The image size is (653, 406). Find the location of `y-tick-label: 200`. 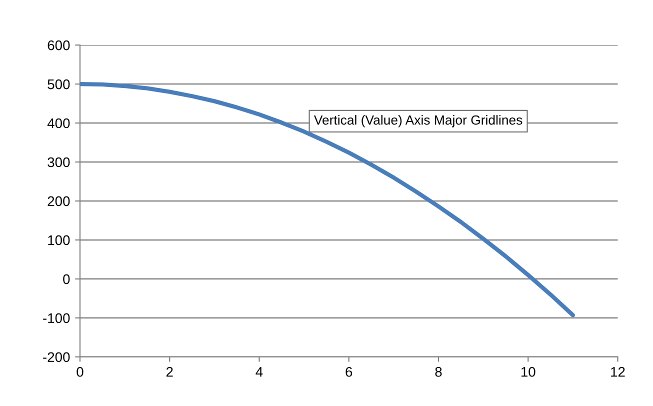

y-tick-label: 200 is located at coordinates (59, 201).